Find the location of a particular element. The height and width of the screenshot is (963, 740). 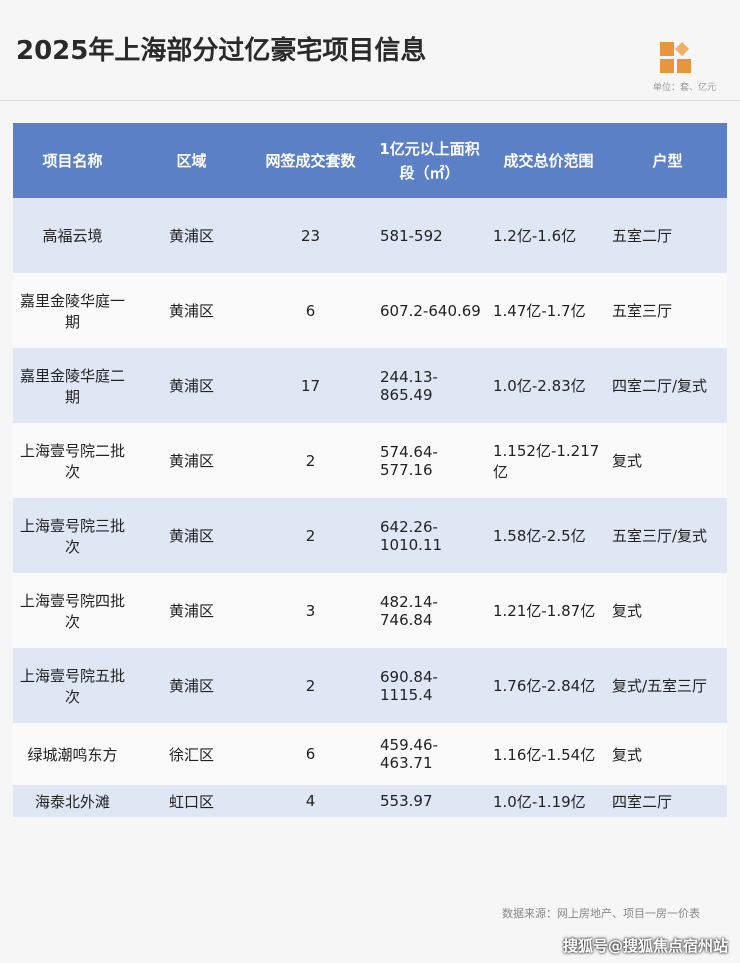

table-cell: 642.26-1010.11 is located at coordinates (429, 535).